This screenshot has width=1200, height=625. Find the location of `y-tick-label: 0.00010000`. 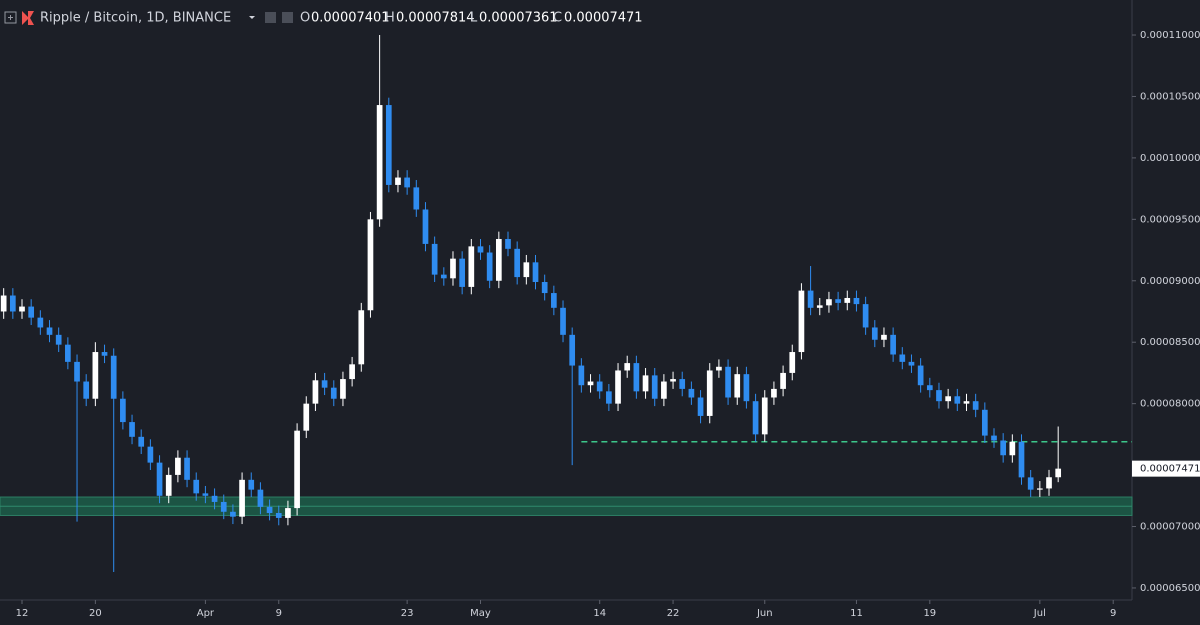

y-tick-label: 0.00010000 is located at coordinates (1170, 158).